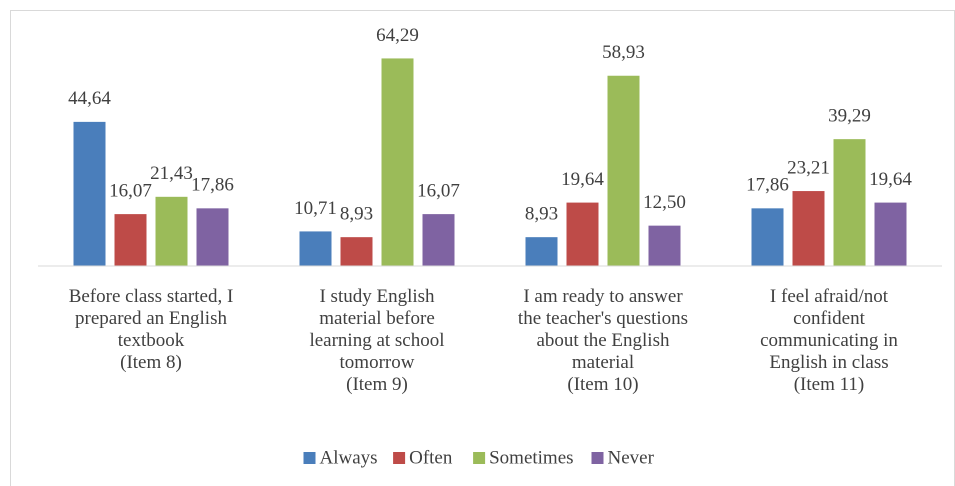  I want to click on x-tick-label-line: I study English, so click(377, 296).